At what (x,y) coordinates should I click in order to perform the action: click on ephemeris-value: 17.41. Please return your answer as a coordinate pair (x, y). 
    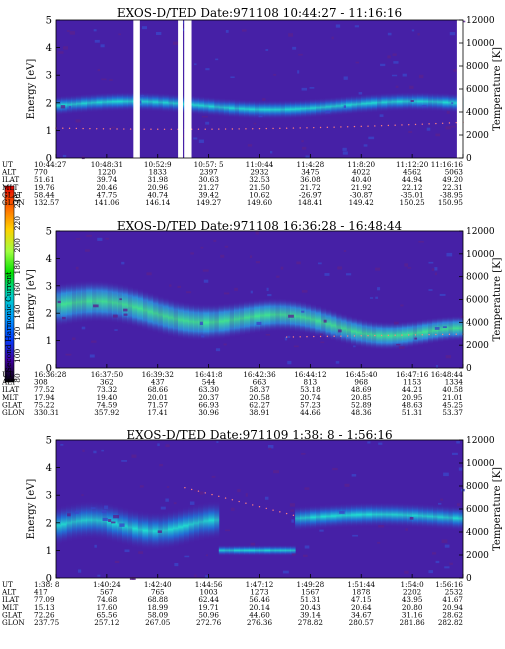
    Looking at the image, I should click on (157, 412).